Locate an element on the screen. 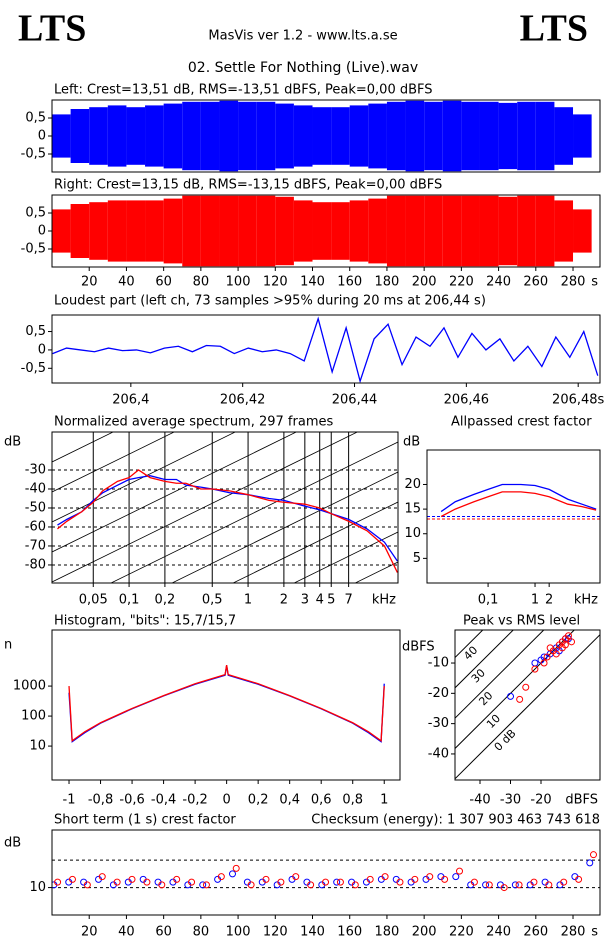 The image size is (606, 946). reference-label: 40 is located at coordinates (470, 653).